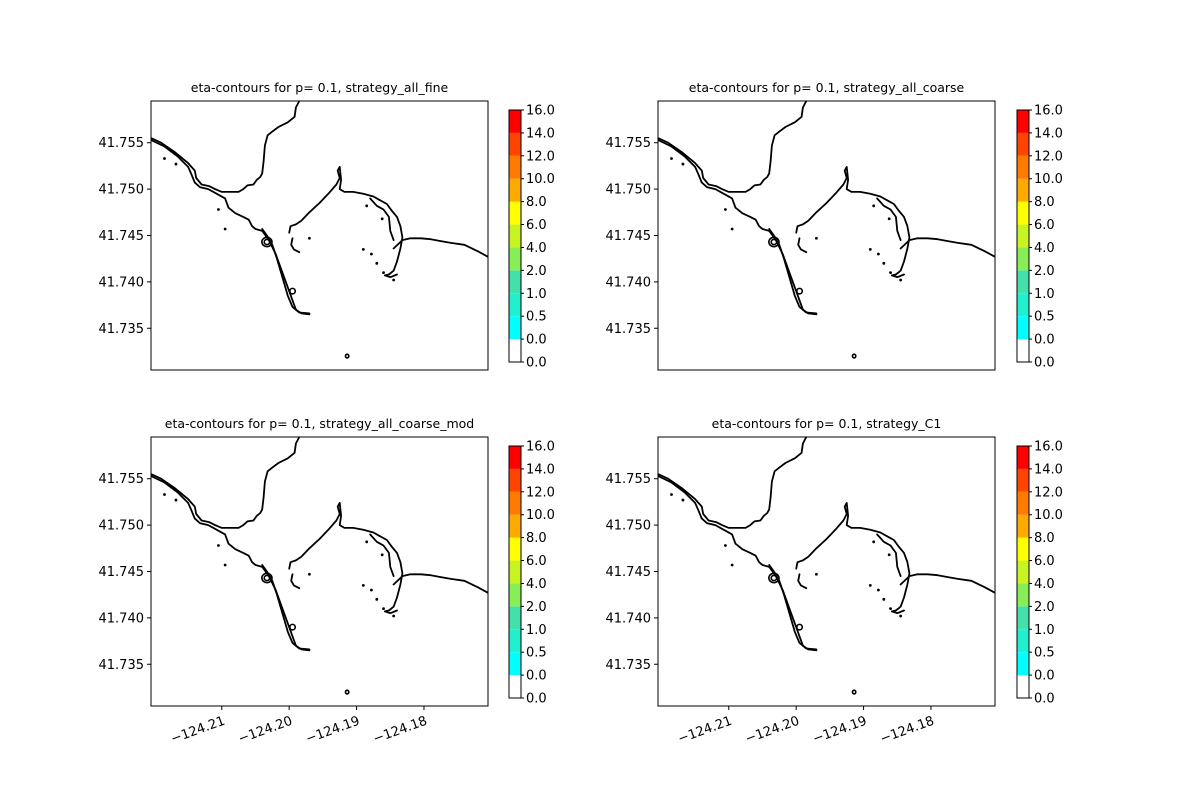 This screenshot has height=800, width=1200. What do you see at coordinates (629, 329) in the screenshot?
I see `y-tick-label: 41.735` at bounding box center [629, 329].